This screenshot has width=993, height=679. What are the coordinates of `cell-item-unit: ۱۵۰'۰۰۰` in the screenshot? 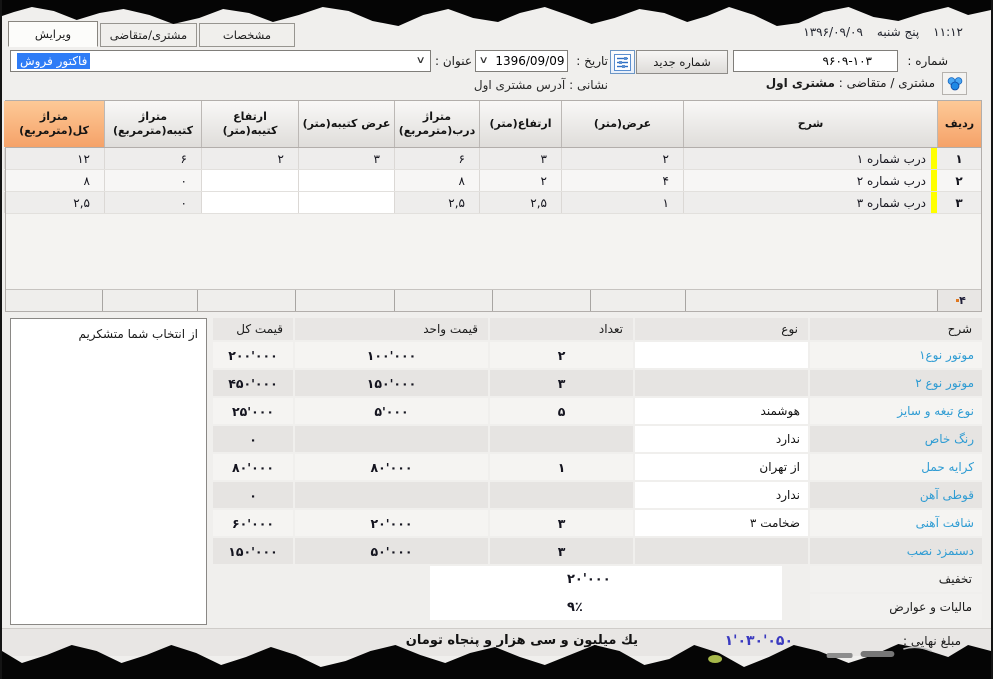 It's located at (391, 383).